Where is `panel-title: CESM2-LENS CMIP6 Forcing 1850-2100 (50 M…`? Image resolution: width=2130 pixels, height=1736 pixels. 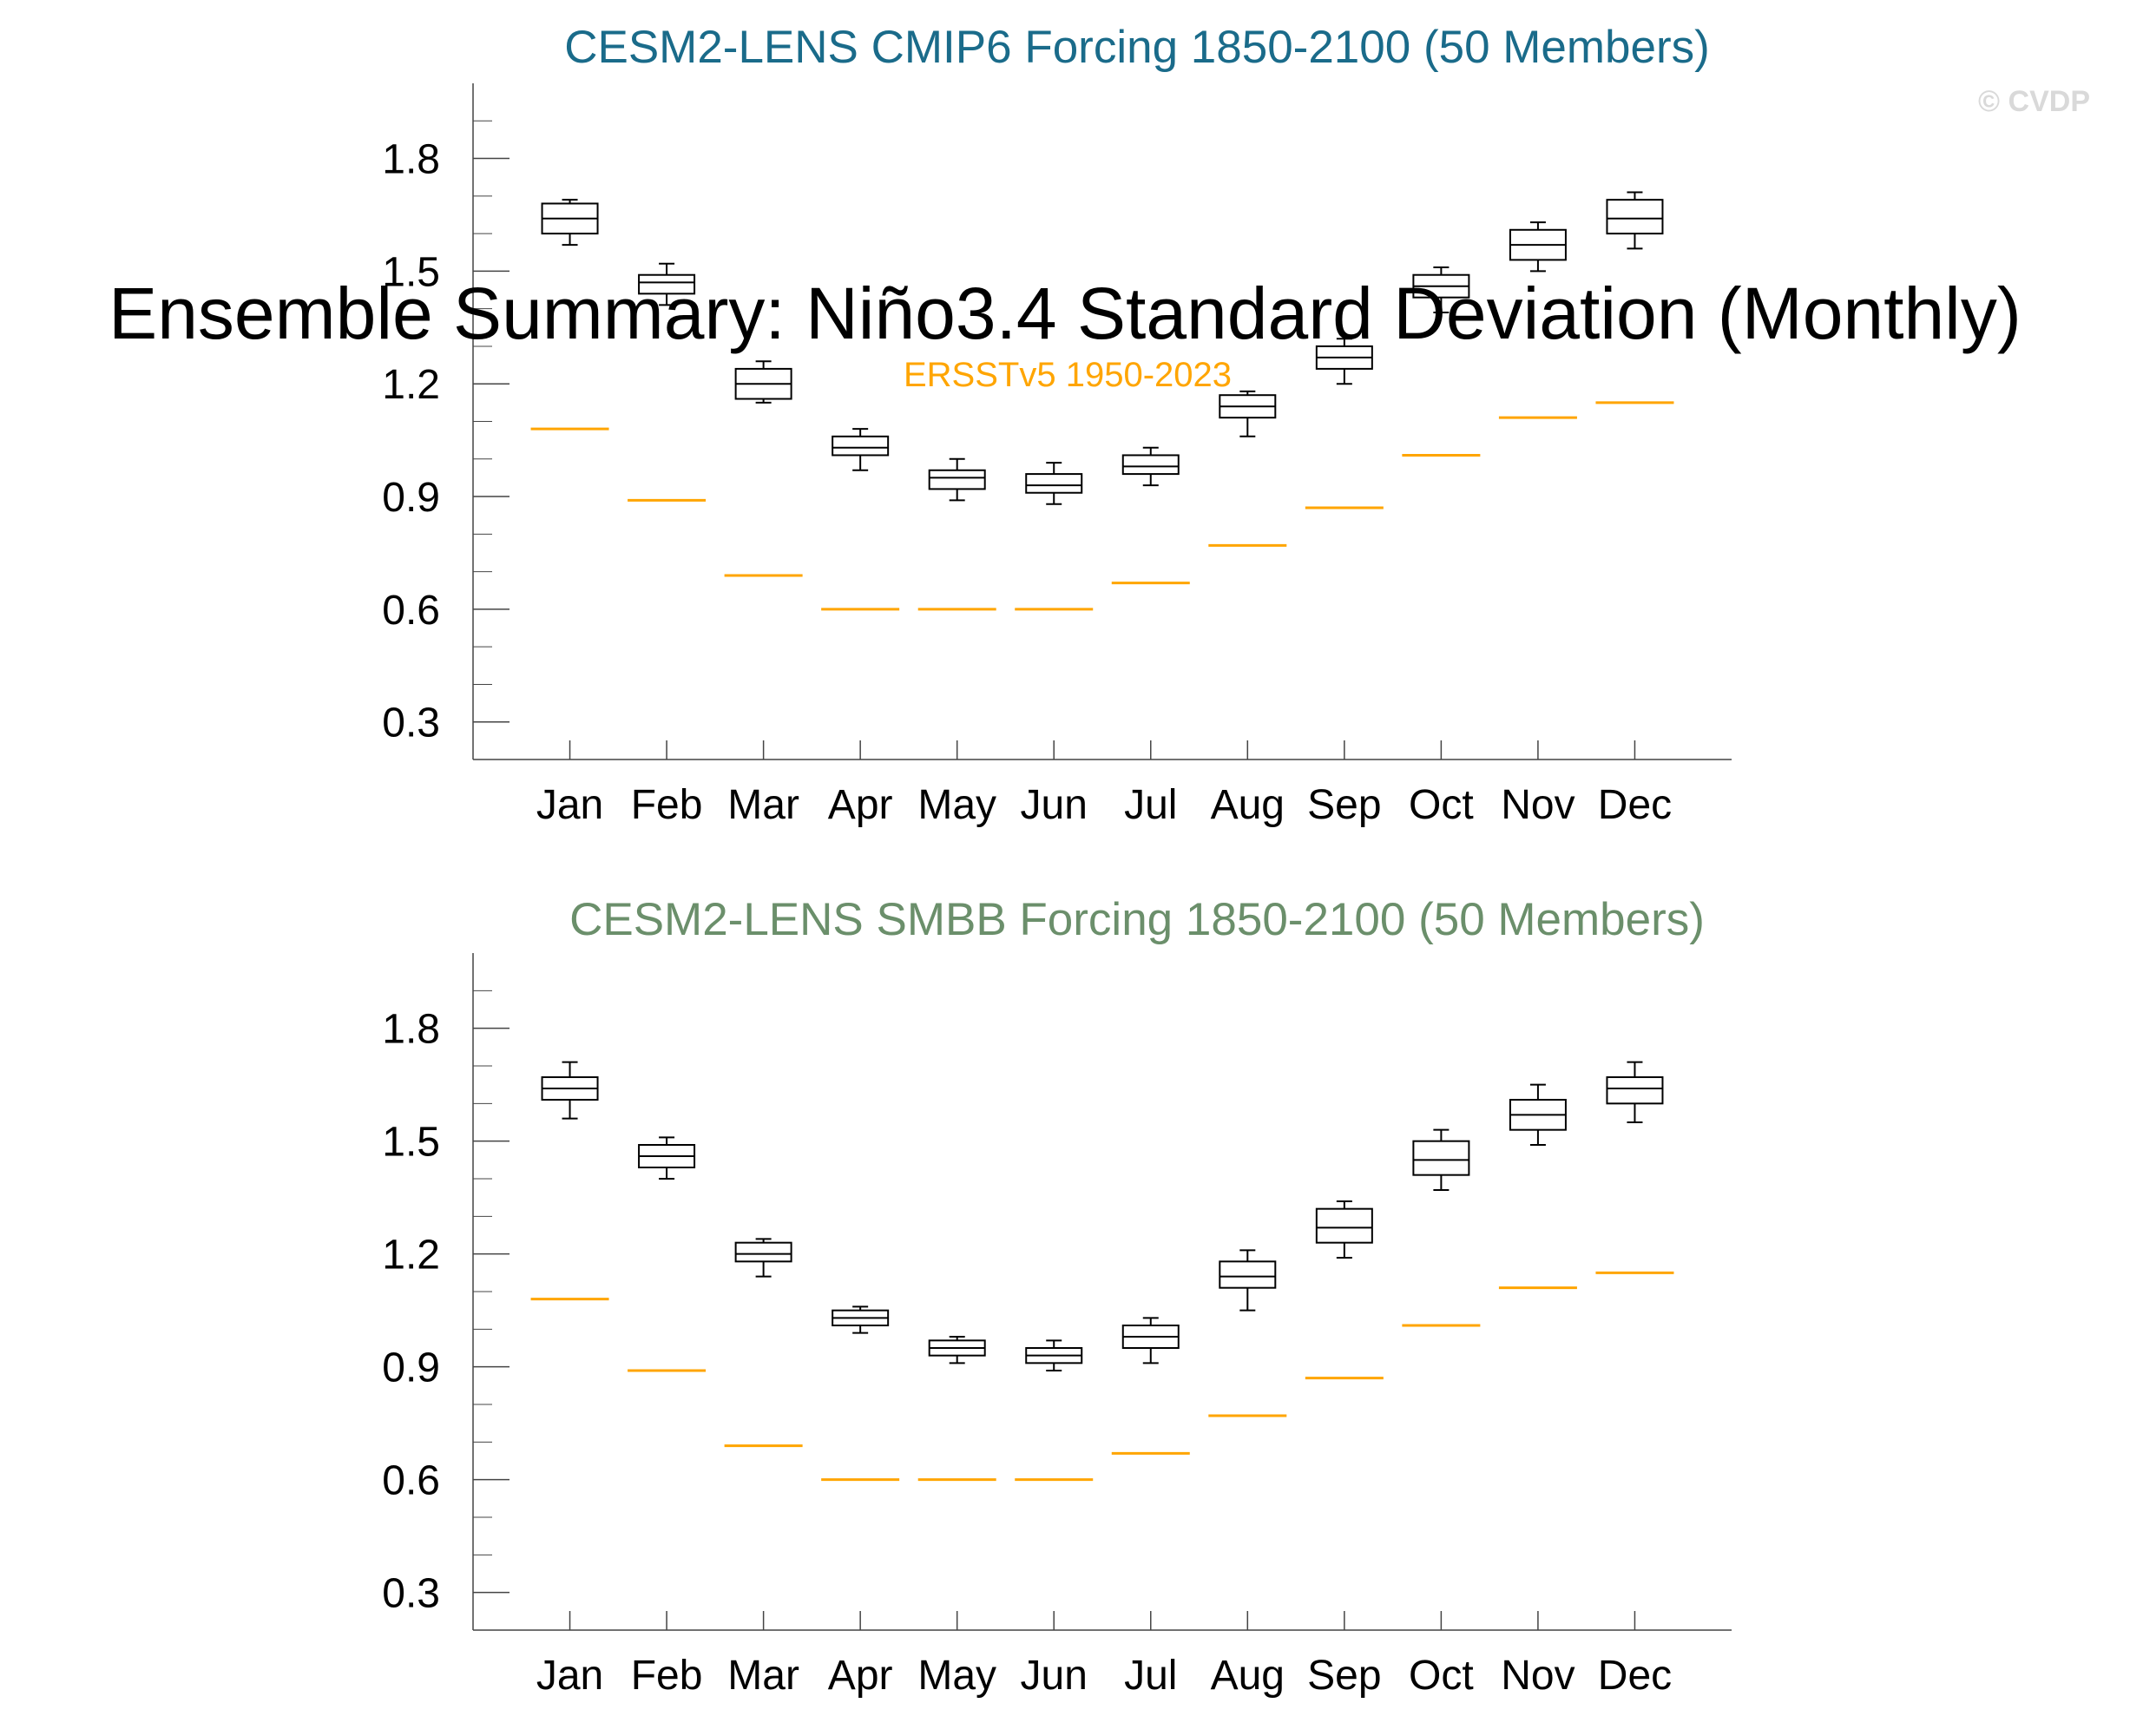 panel-title: CESM2-LENS CMIP6 Forcing 1850-2100 (50 M… is located at coordinates (1137, 47).